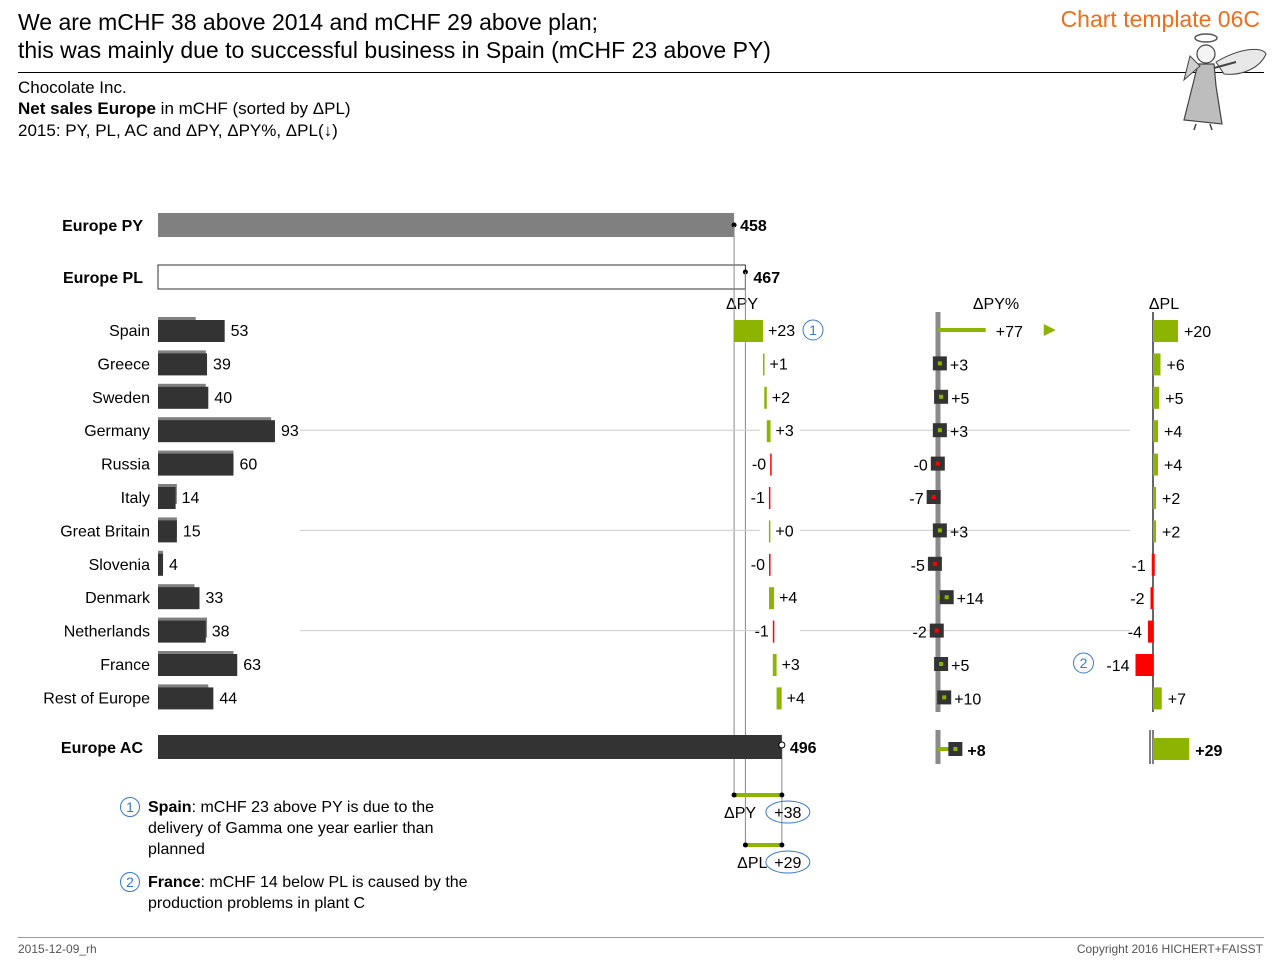  Describe the element at coordinates (1154, 498) in the screenshot. I see `bar-dpl-italy` at that location.